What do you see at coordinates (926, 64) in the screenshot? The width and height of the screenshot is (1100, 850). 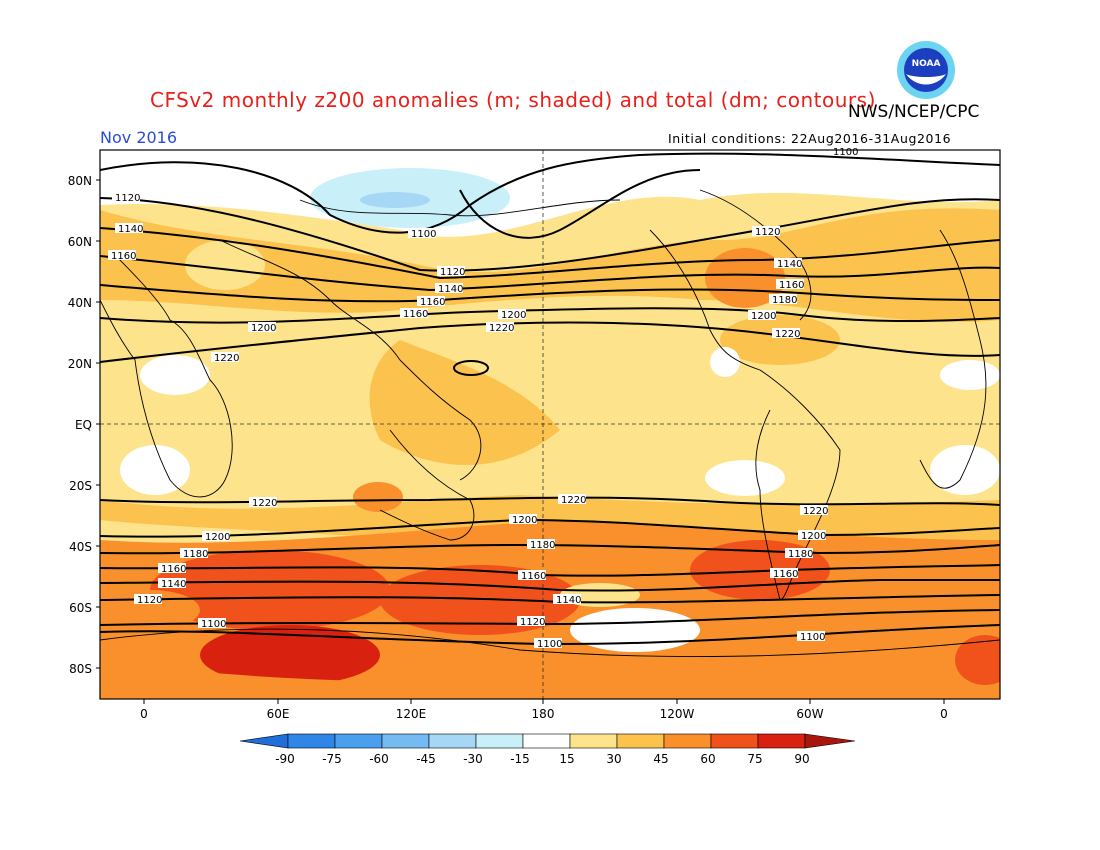 I see `logo-text: NOAA` at bounding box center [926, 64].